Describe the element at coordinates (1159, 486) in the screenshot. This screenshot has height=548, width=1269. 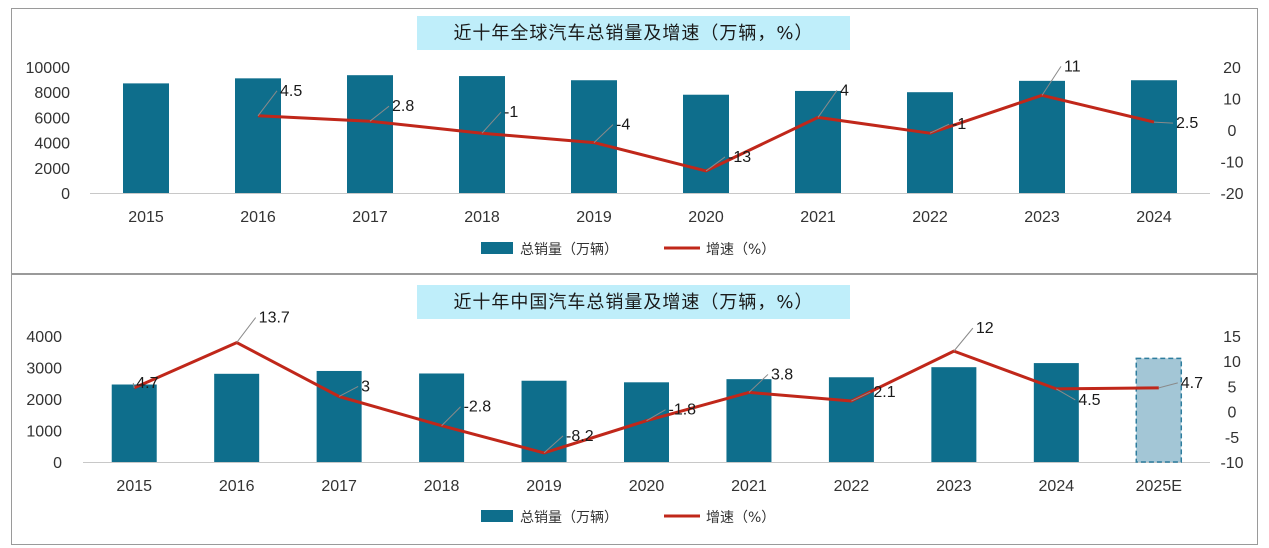
I see `x-tick-label: 2025E` at that location.